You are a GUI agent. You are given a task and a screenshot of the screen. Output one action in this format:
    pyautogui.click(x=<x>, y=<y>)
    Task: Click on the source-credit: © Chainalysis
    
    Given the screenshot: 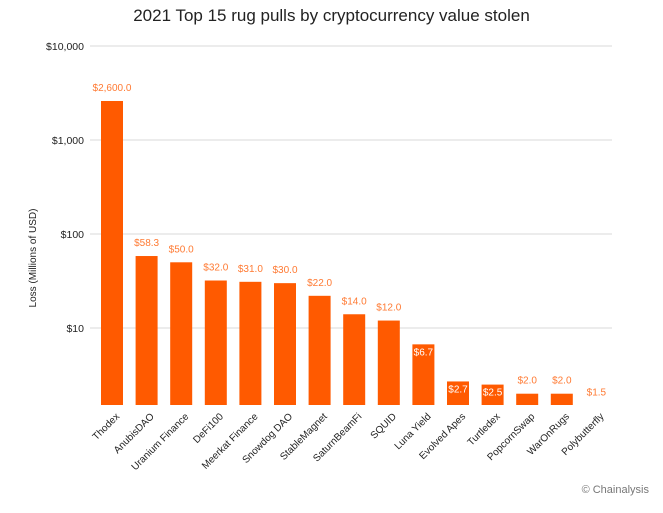 What is the action you would take?
    pyautogui.click(x=615, y=490)
    